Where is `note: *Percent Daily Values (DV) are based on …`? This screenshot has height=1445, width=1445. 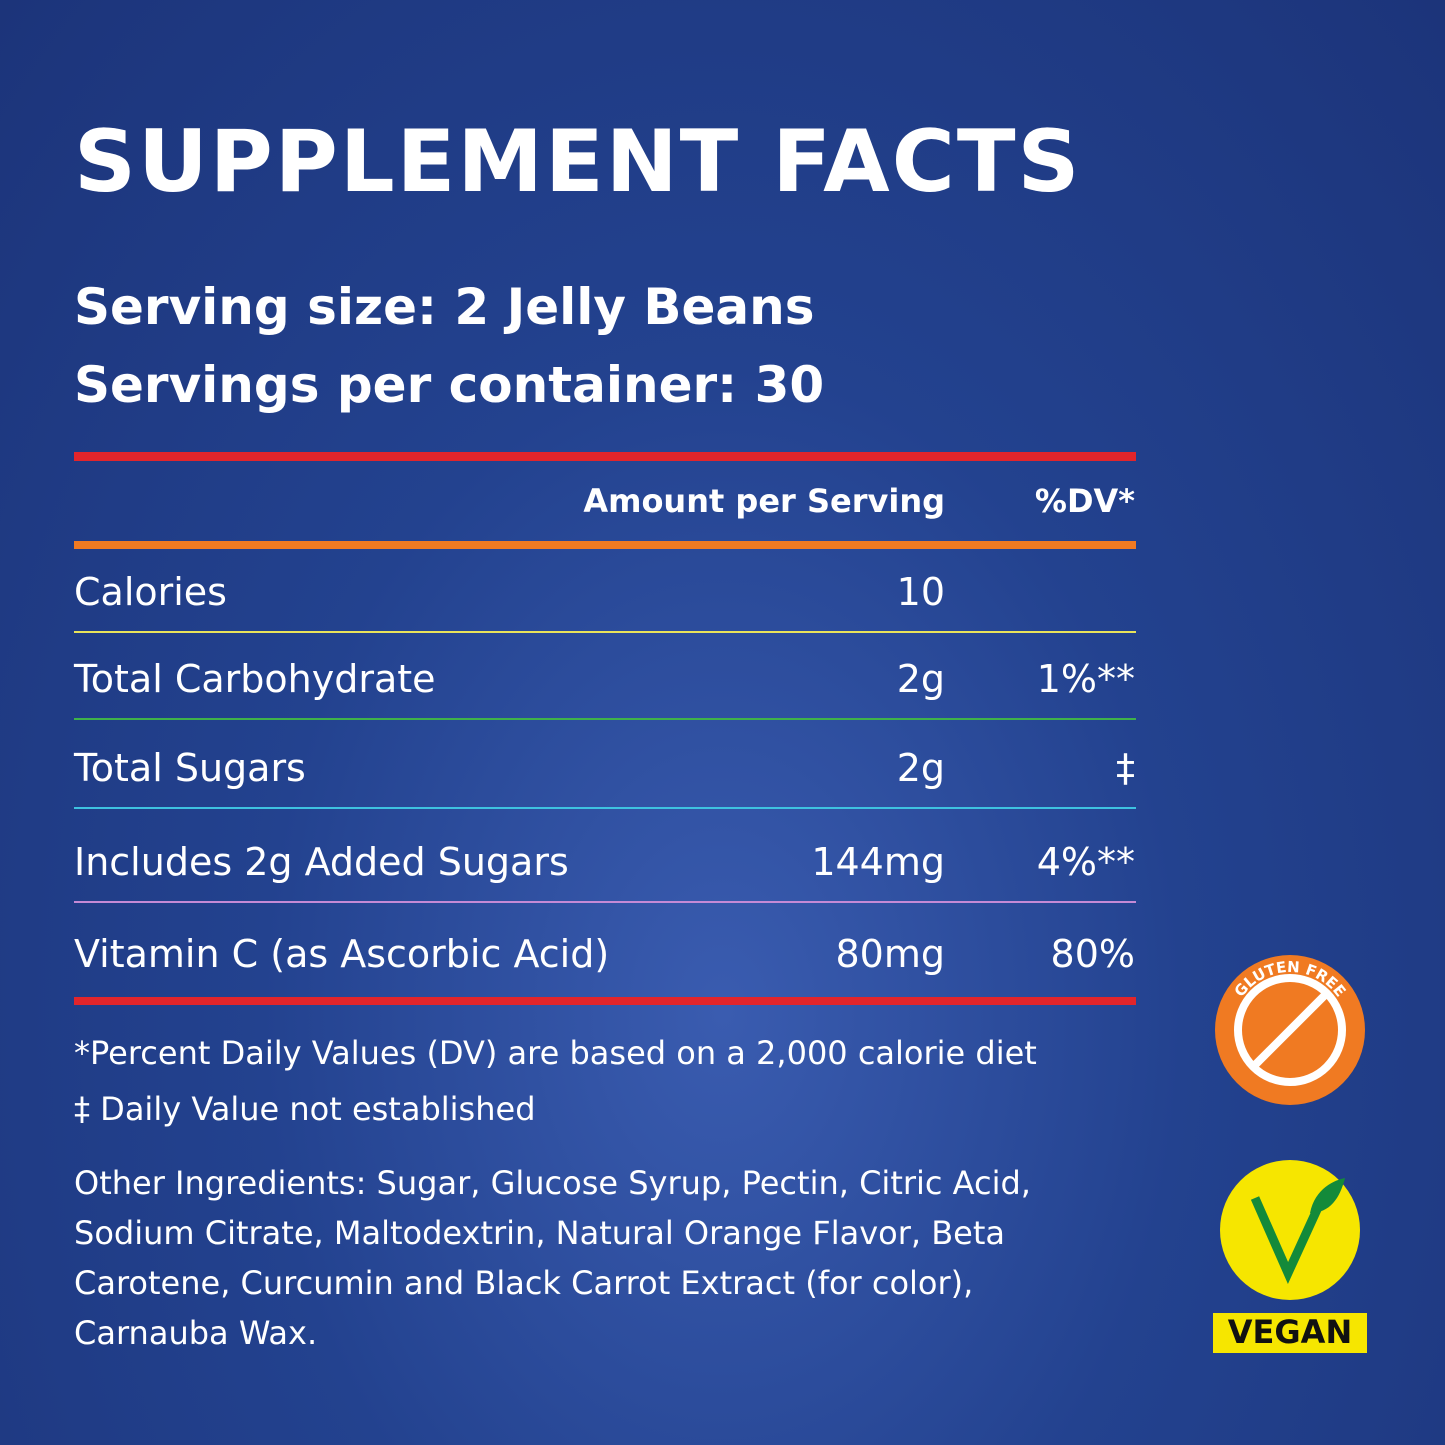 note: *Percent Daily Values (DV) are based on … is located at coordinates (555, 1053).